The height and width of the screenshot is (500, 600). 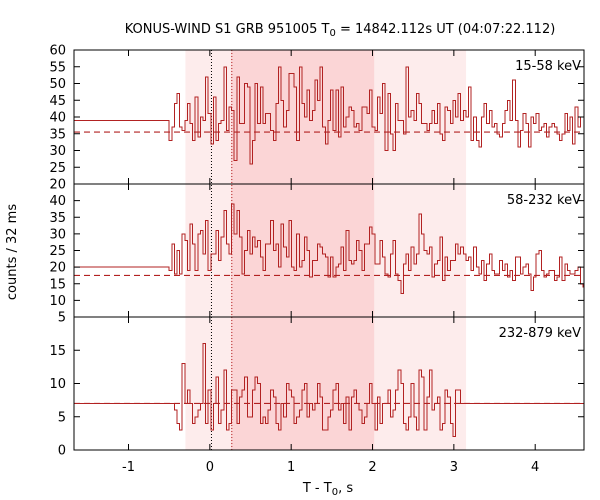 What do you see at coordinates (535, 467) in the screenshot?
I see `x-tick-label: 4` at bounding box center [535, 467].